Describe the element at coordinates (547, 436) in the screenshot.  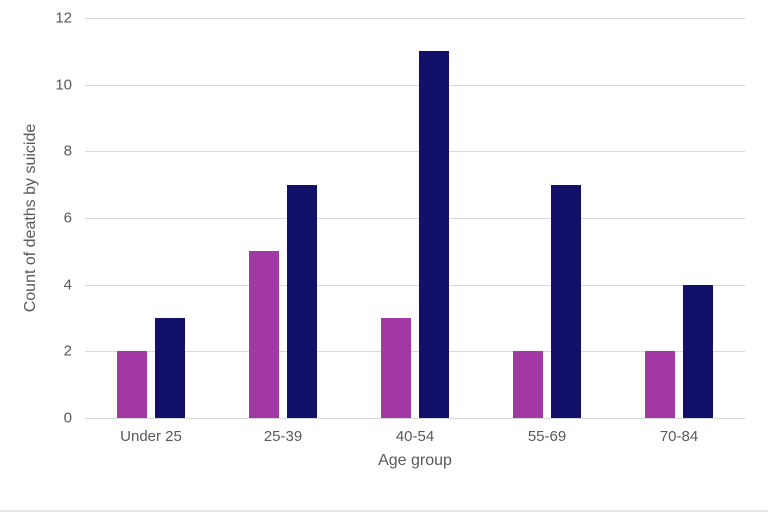
I see `x-tick-label: 55-69` at that location.